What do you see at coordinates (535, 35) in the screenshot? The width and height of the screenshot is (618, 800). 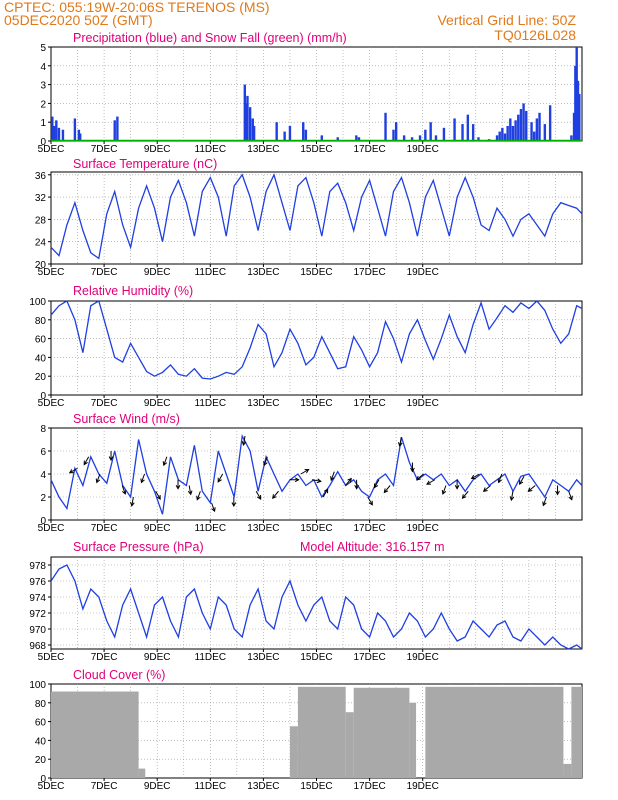 I see `model-code: TQ0126L028` at bounding box center [535, 35].